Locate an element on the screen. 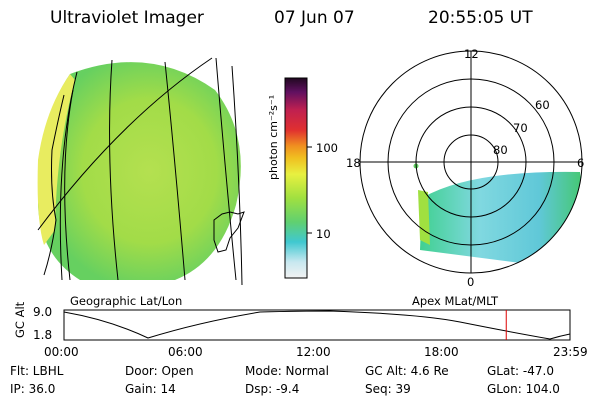 This screenshot has height=400, width=600. altitude-ylabel: GC Alt is located at coordinates (20, 319).